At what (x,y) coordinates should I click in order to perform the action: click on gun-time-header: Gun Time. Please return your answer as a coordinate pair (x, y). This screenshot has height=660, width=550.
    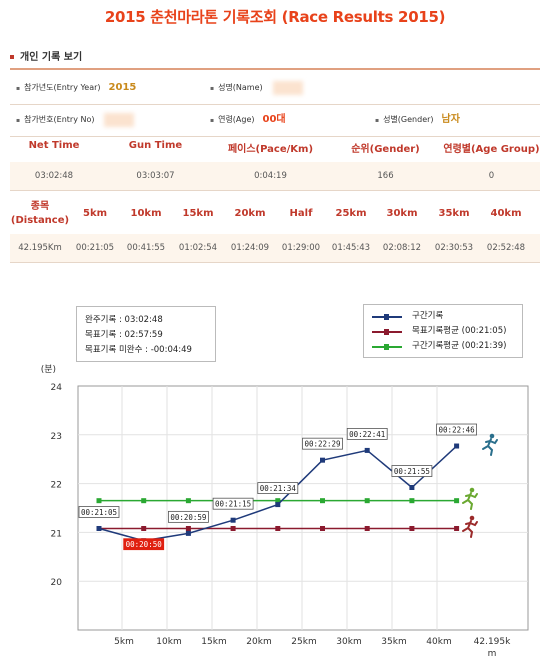
    Looking at the image, I should click on (155, 145).